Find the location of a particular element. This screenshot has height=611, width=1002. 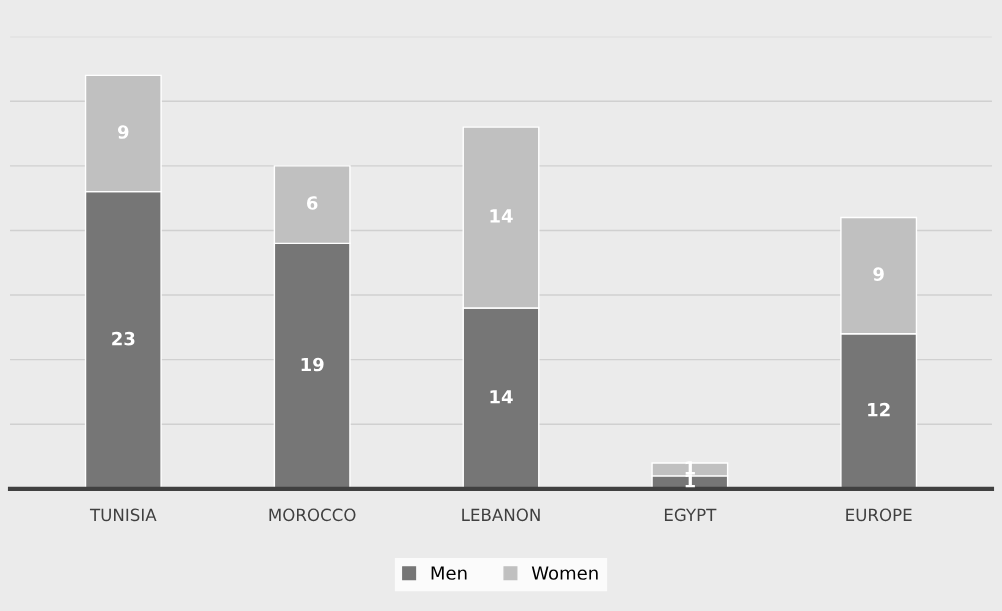

data-label: 19 is located at coordinates (312, 364).